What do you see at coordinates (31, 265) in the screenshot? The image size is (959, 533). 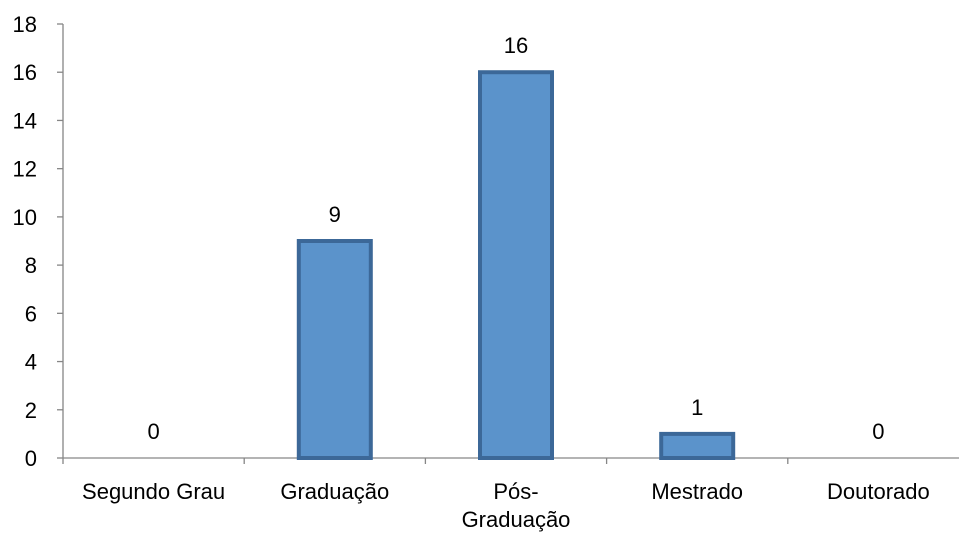 I see `y-tick-label: 8` at bounding box center [31, 265].